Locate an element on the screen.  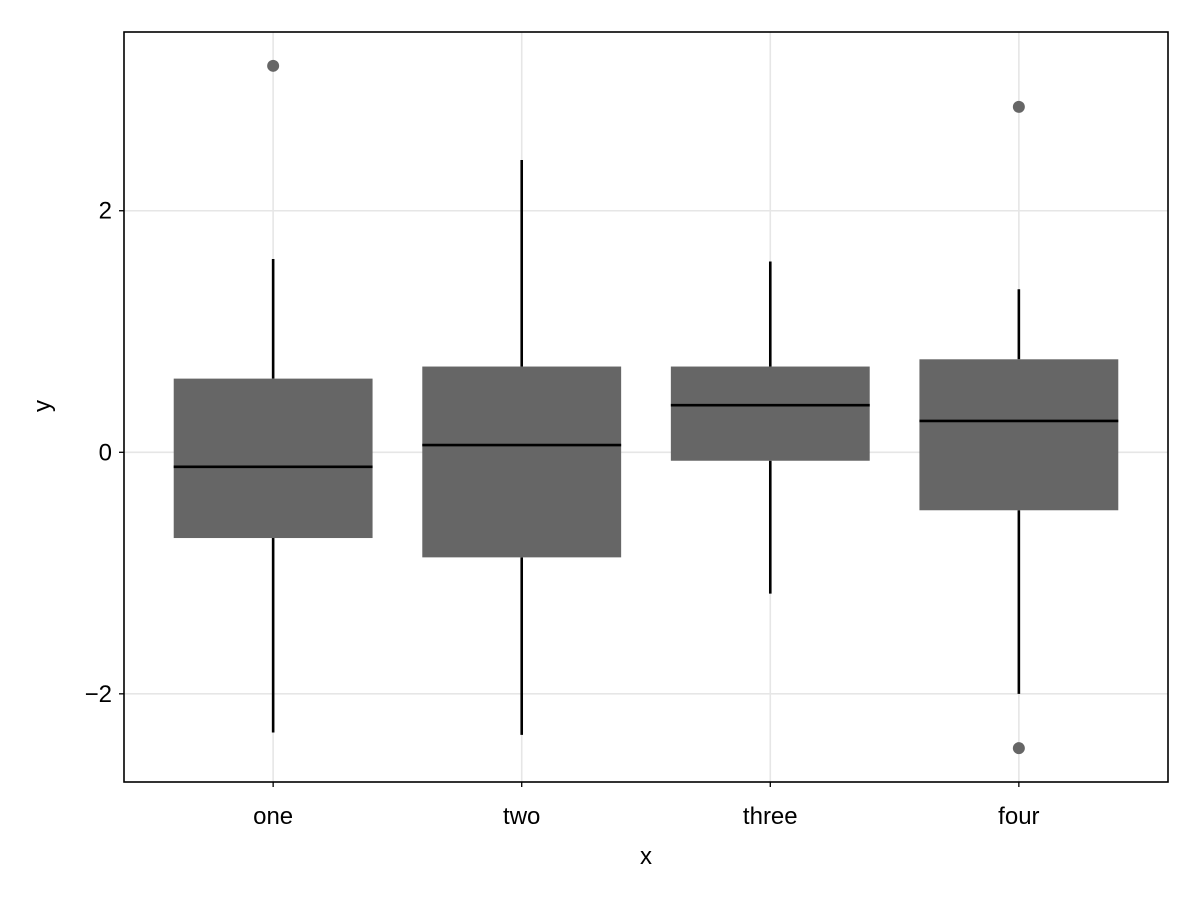
box-four is located at coordinates (1019, 427).